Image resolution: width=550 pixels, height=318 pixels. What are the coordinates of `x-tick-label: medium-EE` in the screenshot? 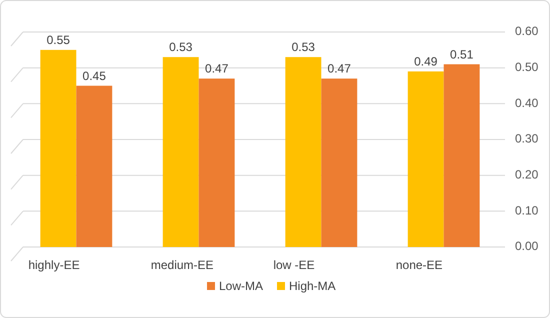 It's located at (182, 265).